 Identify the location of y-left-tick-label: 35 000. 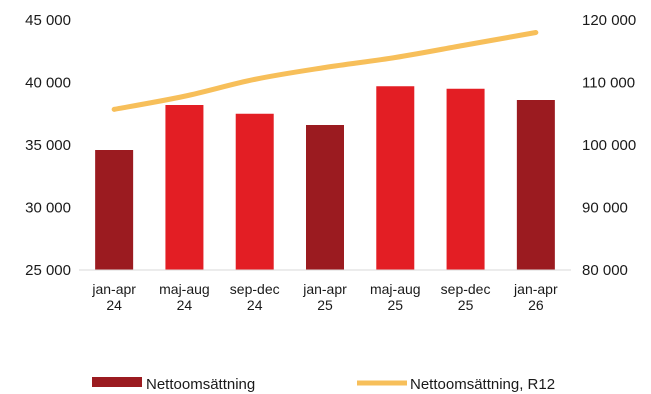
(48, 145).